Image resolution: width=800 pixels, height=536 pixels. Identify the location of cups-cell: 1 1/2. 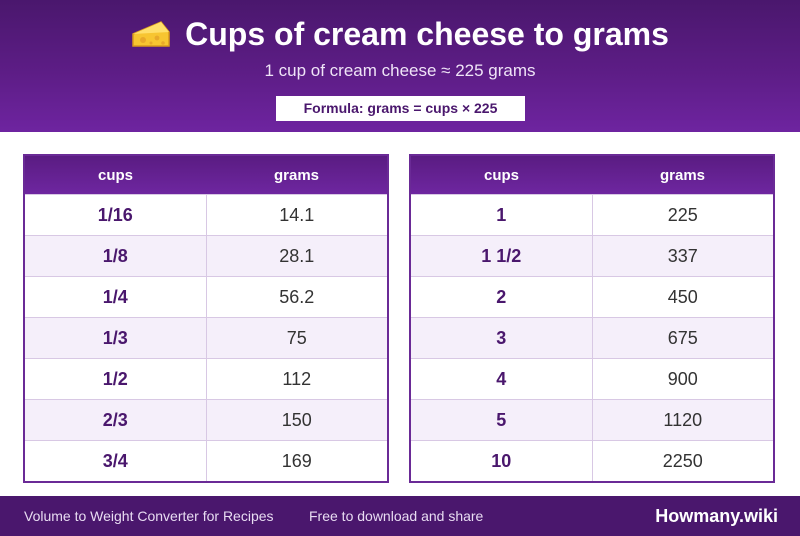
(502, 256).